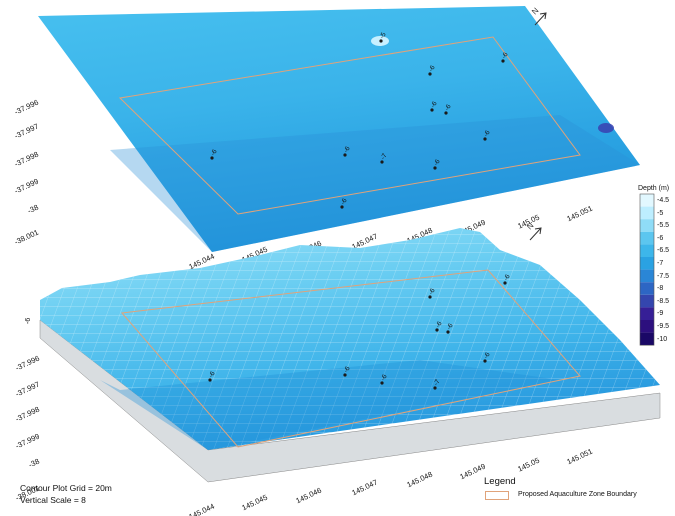 The height and width of the screenshot is (516, 675). Describe the element at coordinates (663, 226) in the screenshot. I see `depth-level-label: -5.5` at that location.